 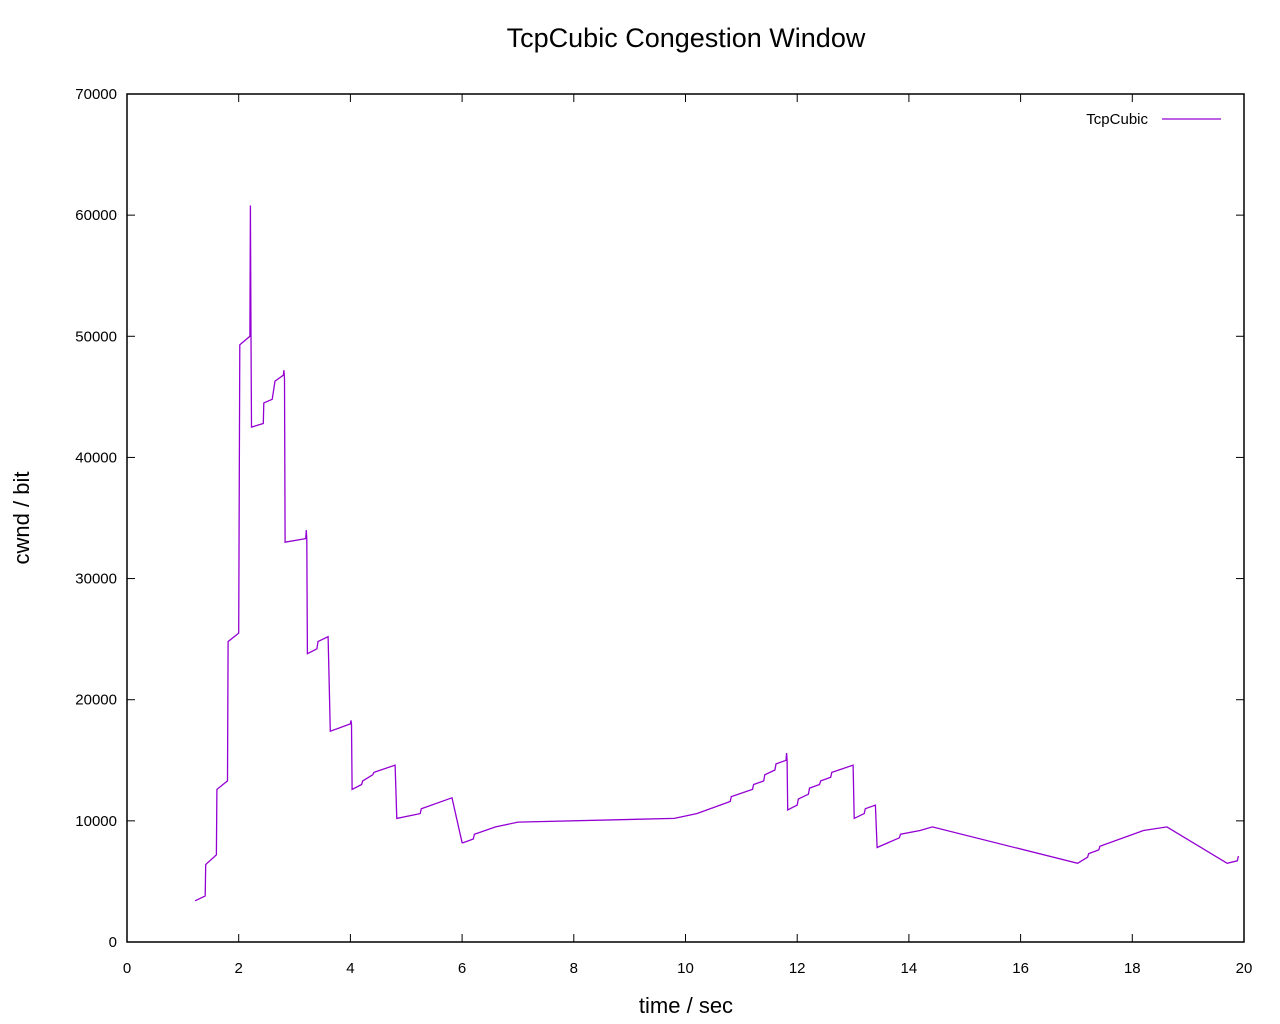 I want to click on x-tick-label: 20, so click(x=1244, y=968).